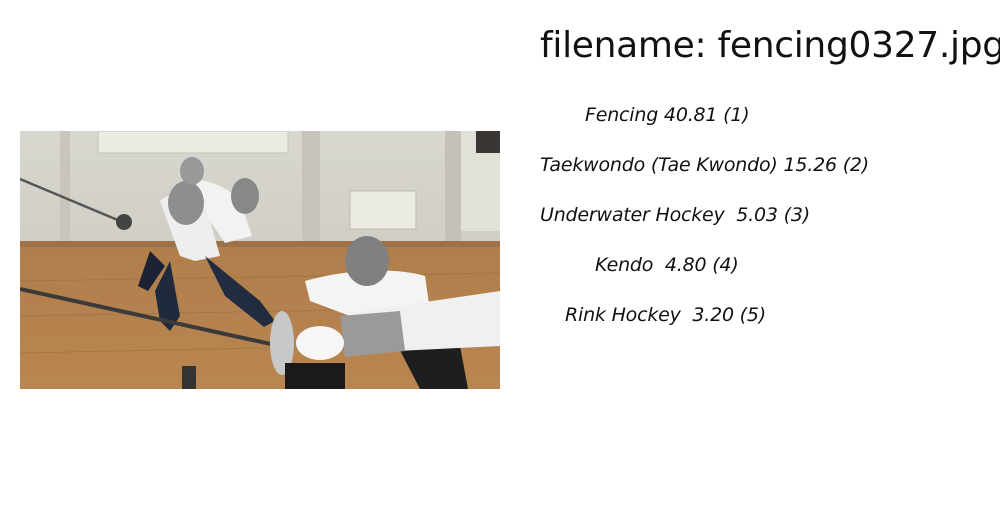 The image size is (1000, 520). I want to click on prediction-item: Underwater Hockey 5.03 (3), so click(675, 215).